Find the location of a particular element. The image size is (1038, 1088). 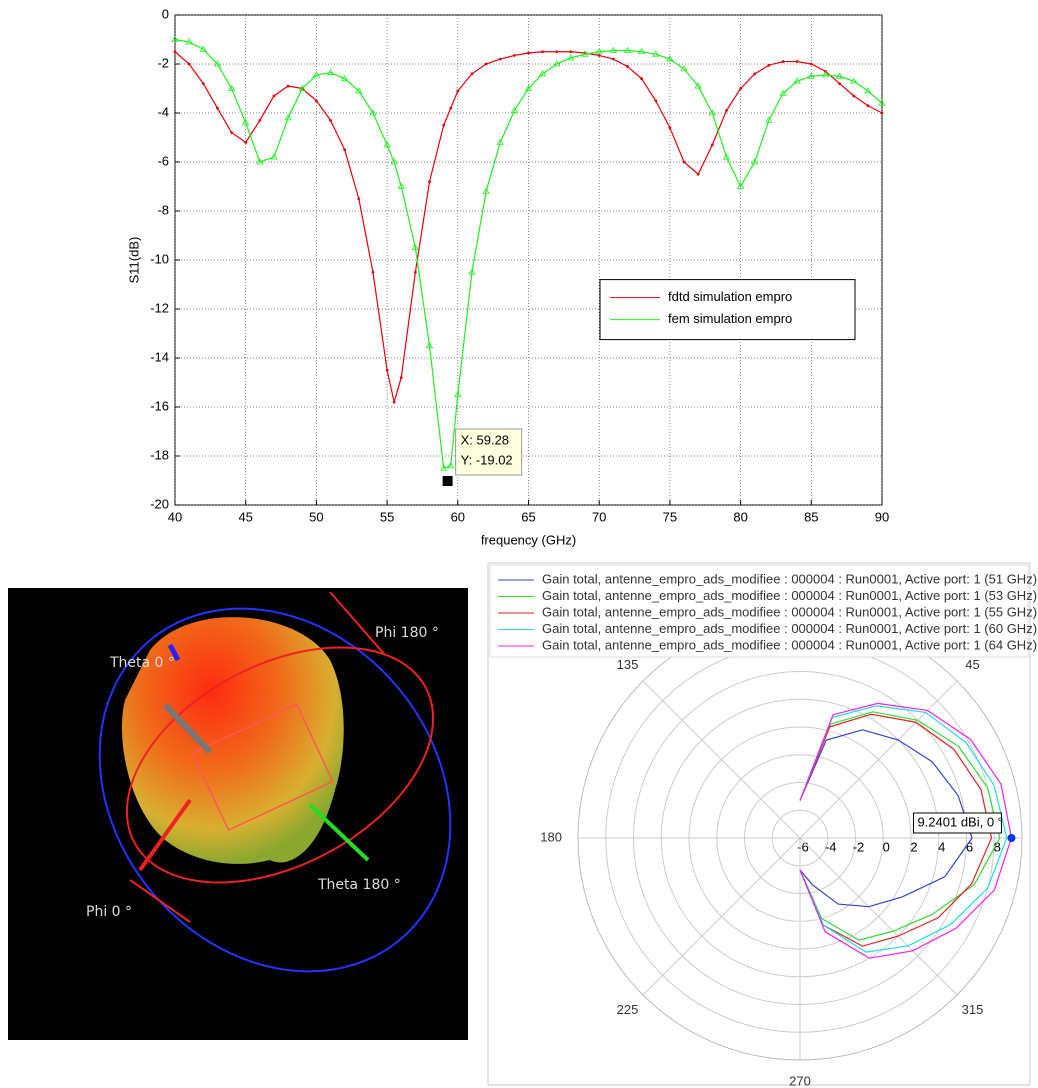

x-tick-label: 60 is located at coordinates (458, 516).